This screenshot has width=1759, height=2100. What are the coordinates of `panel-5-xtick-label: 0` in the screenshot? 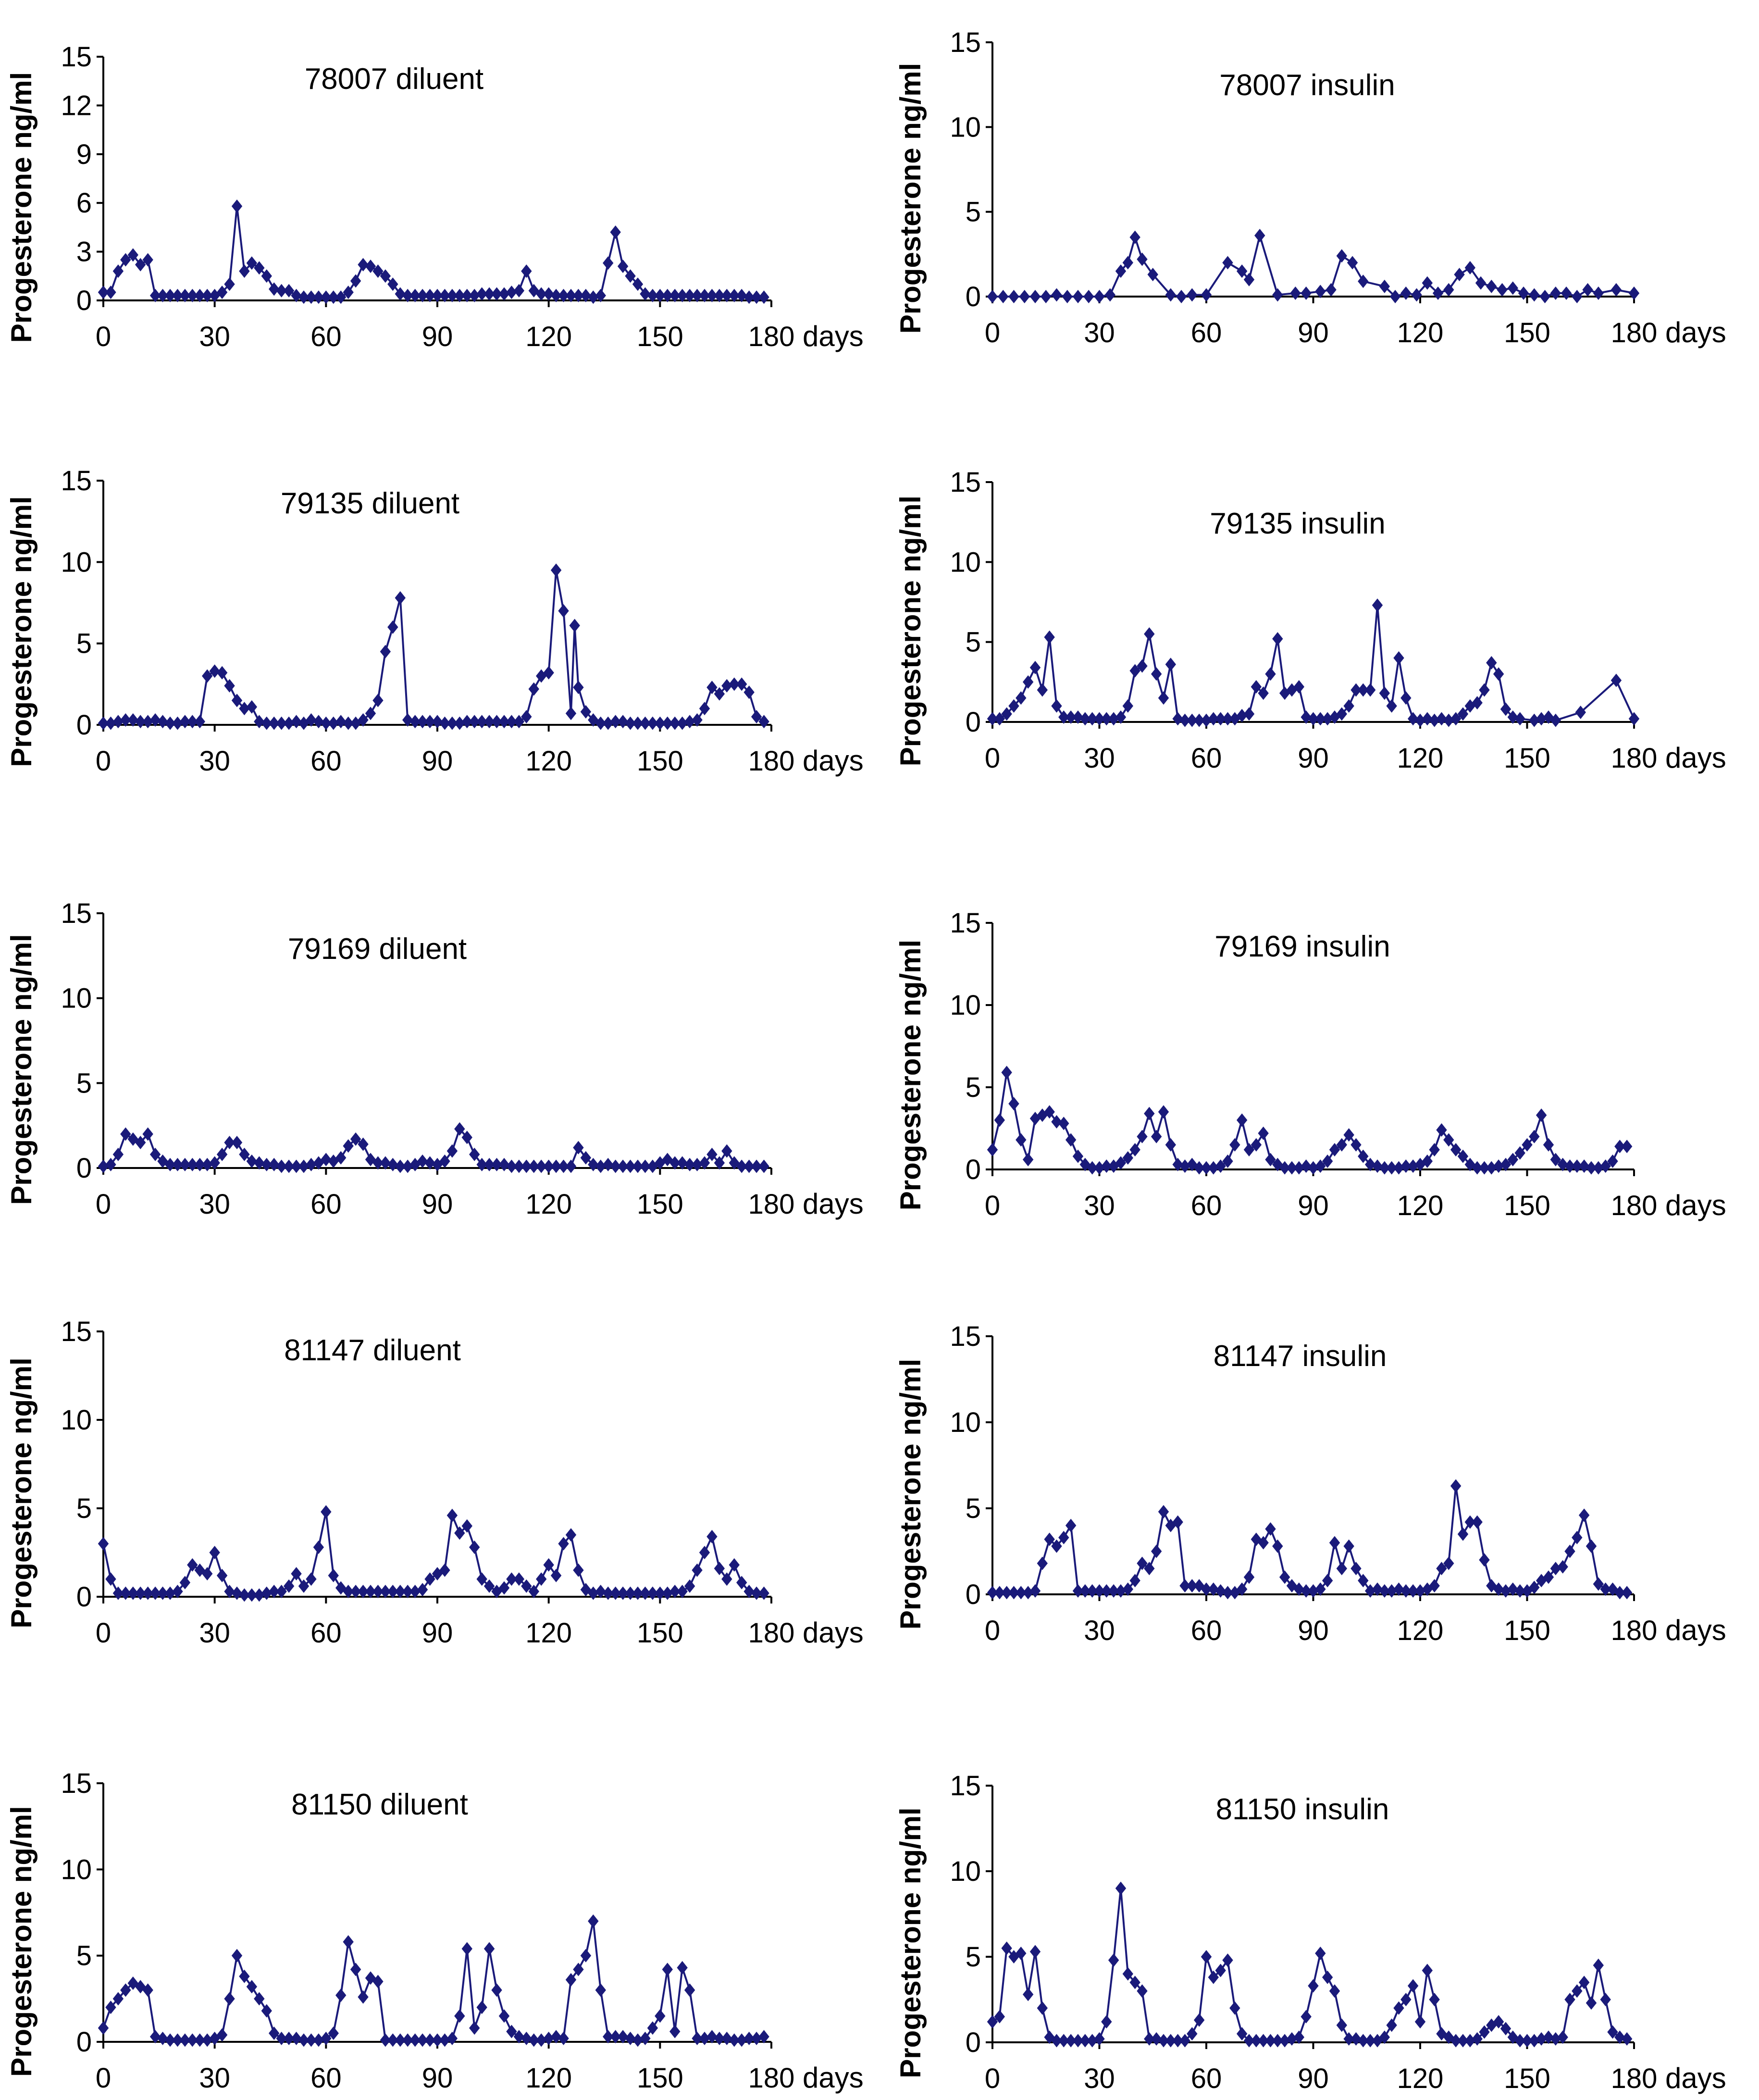 It's located at (992, 1205).